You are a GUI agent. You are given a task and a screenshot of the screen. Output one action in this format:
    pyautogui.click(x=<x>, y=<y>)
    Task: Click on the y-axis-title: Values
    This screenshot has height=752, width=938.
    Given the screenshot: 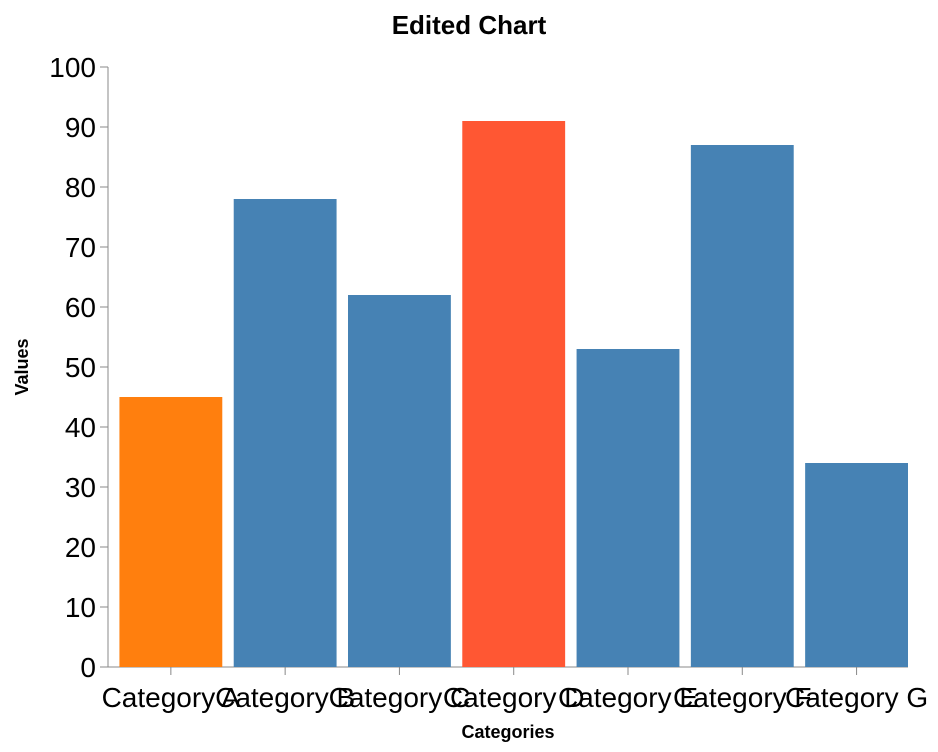 What is the action you would take?
    pyautogui.click(x=22, y=366)
    